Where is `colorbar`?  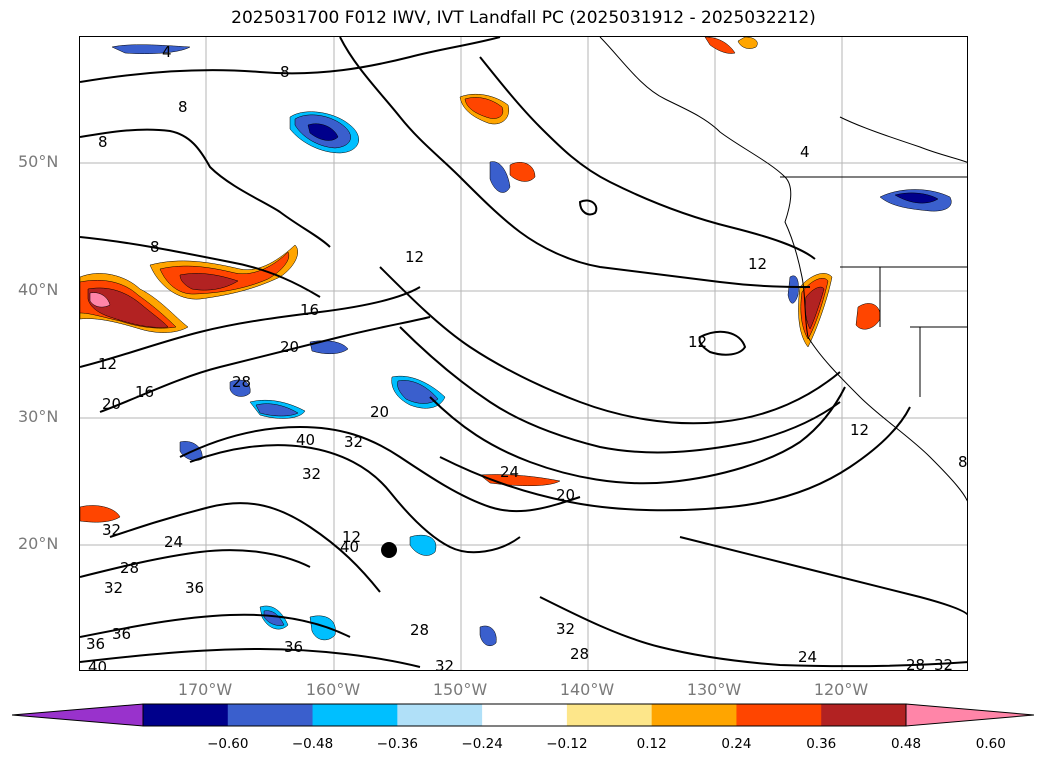 colorbar is located at coordinates (523, 715).